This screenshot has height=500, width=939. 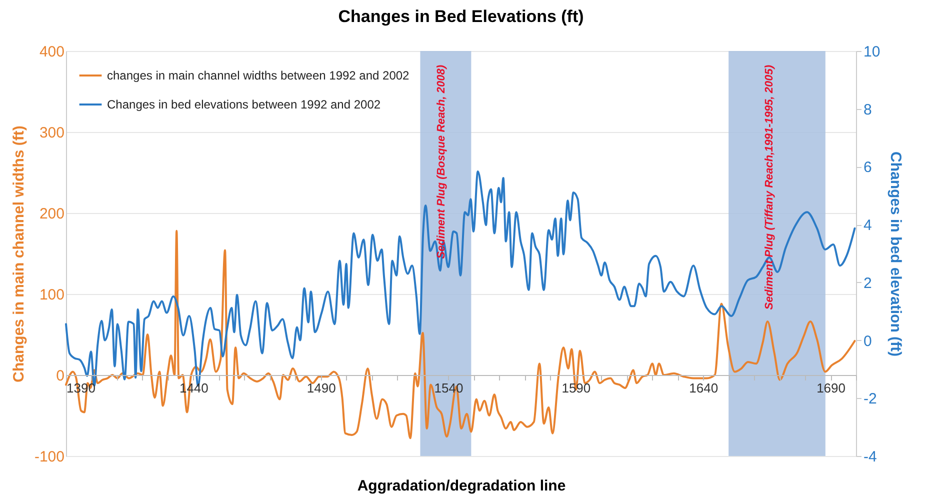 What do you see at coordinates (461, 486) in the screenshot?
I see `x-axis-title: Aggradation/degradation line` at bounding box center [461, 486].